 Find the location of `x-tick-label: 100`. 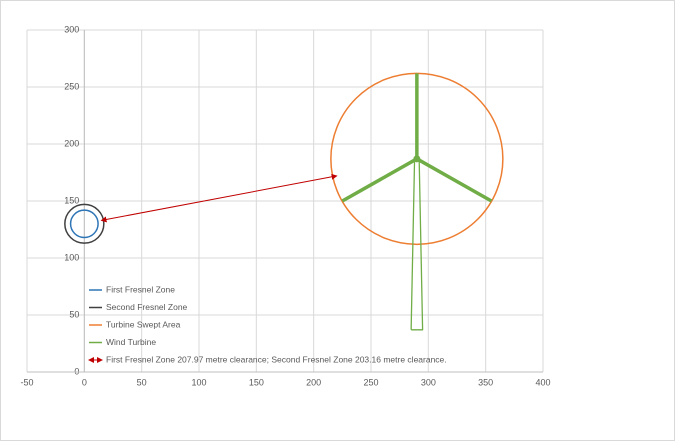

x-tick-label: 100 is located at coordinates (198, 382).